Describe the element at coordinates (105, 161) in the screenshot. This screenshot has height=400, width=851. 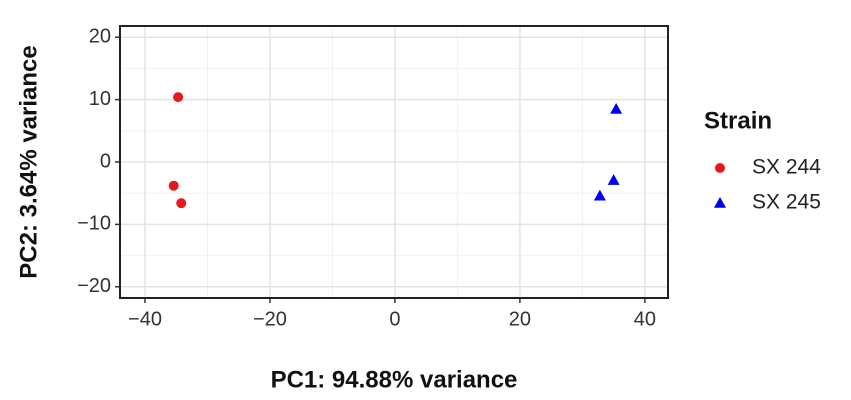
I see `y-tick-label: 0` at that location.